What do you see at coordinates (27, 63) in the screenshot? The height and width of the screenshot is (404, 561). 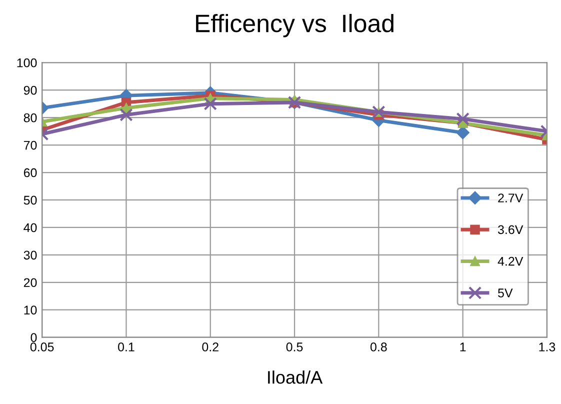 I see `y-tick-label: 100` at bounding box center [27, 63].